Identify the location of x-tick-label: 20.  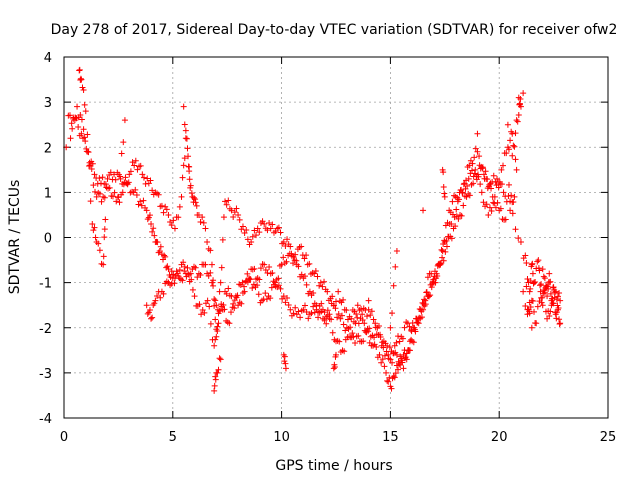
(499, 437).